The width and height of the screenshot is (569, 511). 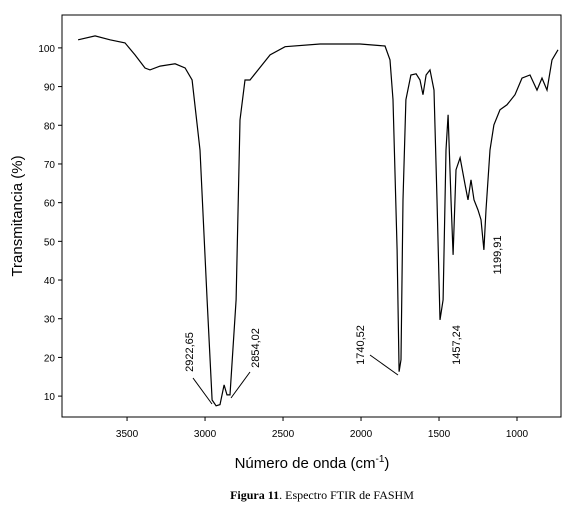 I want to click on peak-label: 2854,02, so click(x=256, y=348).